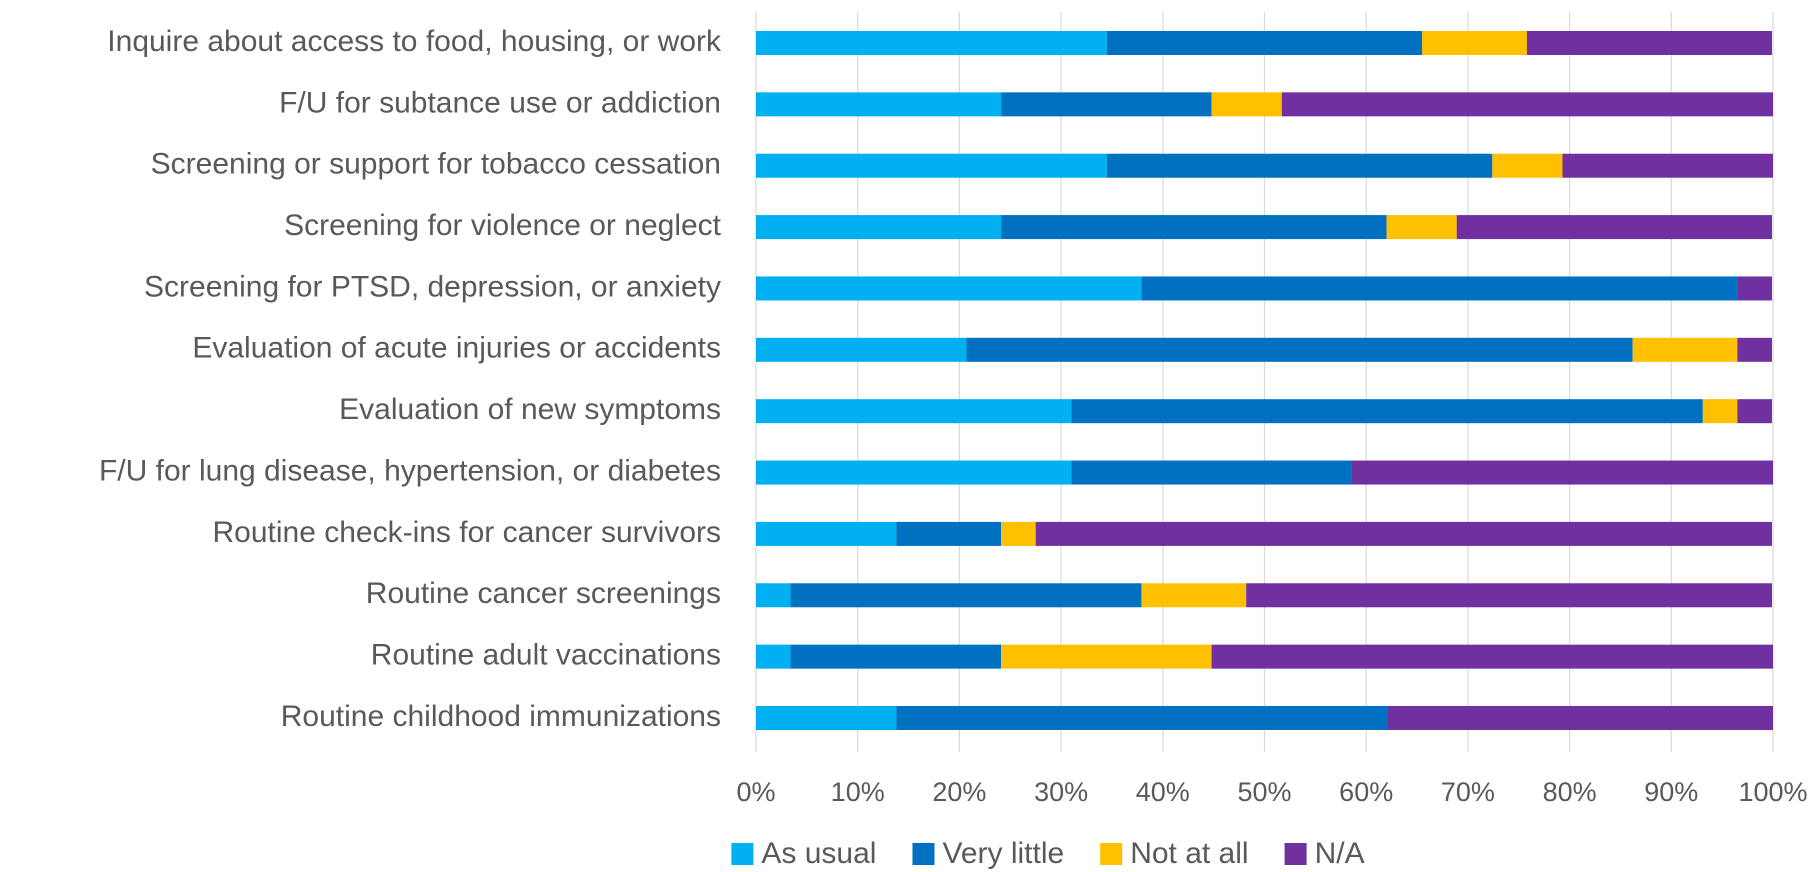  What do you see at coordinates (546, 655) in the screenshot?
I see `y-tick-label: Routine adult vaccinations` at bounding box center [546, 655].